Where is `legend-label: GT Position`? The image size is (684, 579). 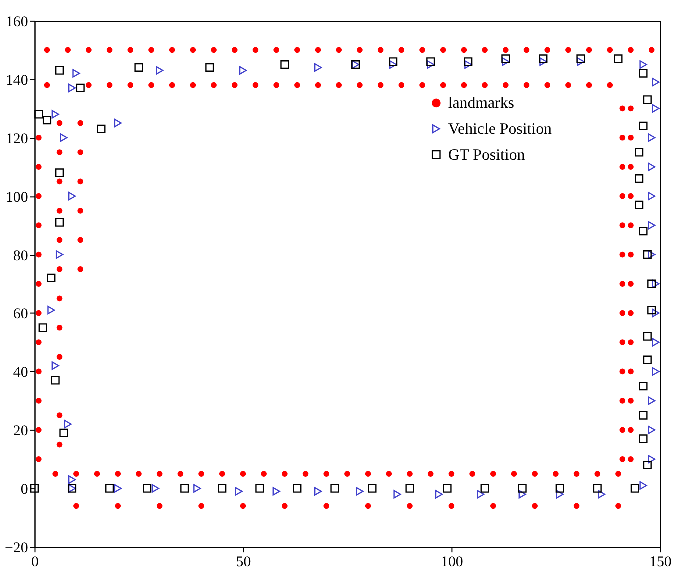
legend-label: GT Position is located at coordinates (487, 155).